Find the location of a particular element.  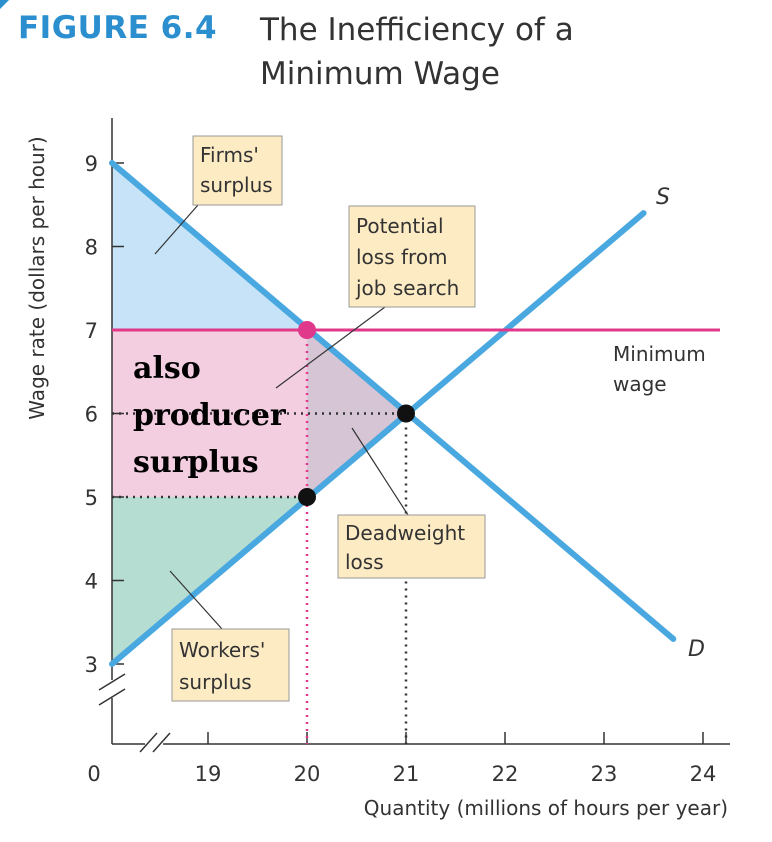

deadweight-loss-leader is located at coordinates (380, 471).